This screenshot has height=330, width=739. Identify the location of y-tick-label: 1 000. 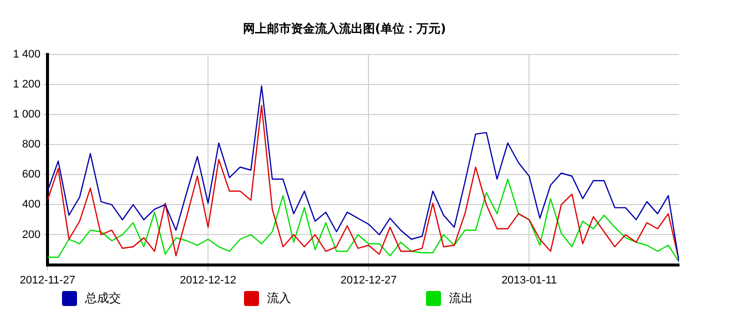
(26, 114).